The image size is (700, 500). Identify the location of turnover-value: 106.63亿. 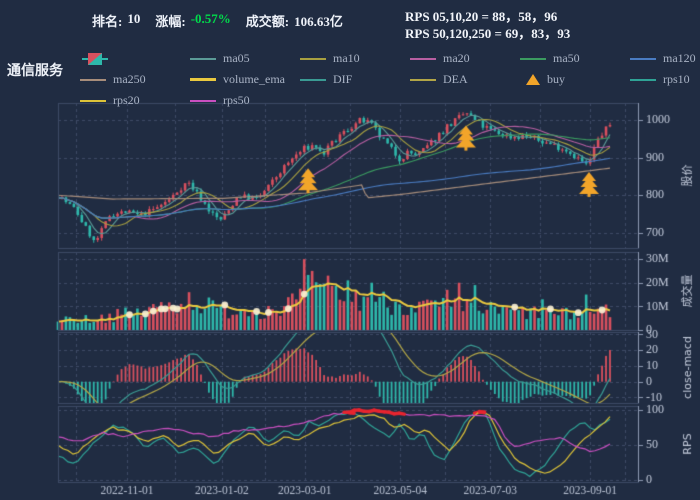
(318, 21).